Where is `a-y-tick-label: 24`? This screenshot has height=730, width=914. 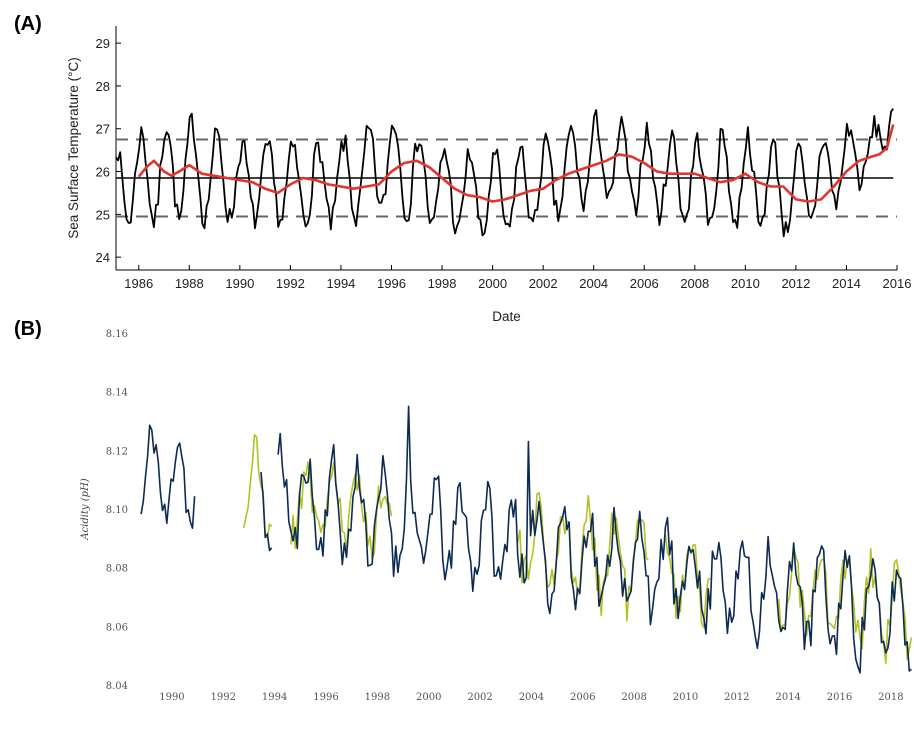
a-y-tick-label: 24 is located at coordinates (103, 257).